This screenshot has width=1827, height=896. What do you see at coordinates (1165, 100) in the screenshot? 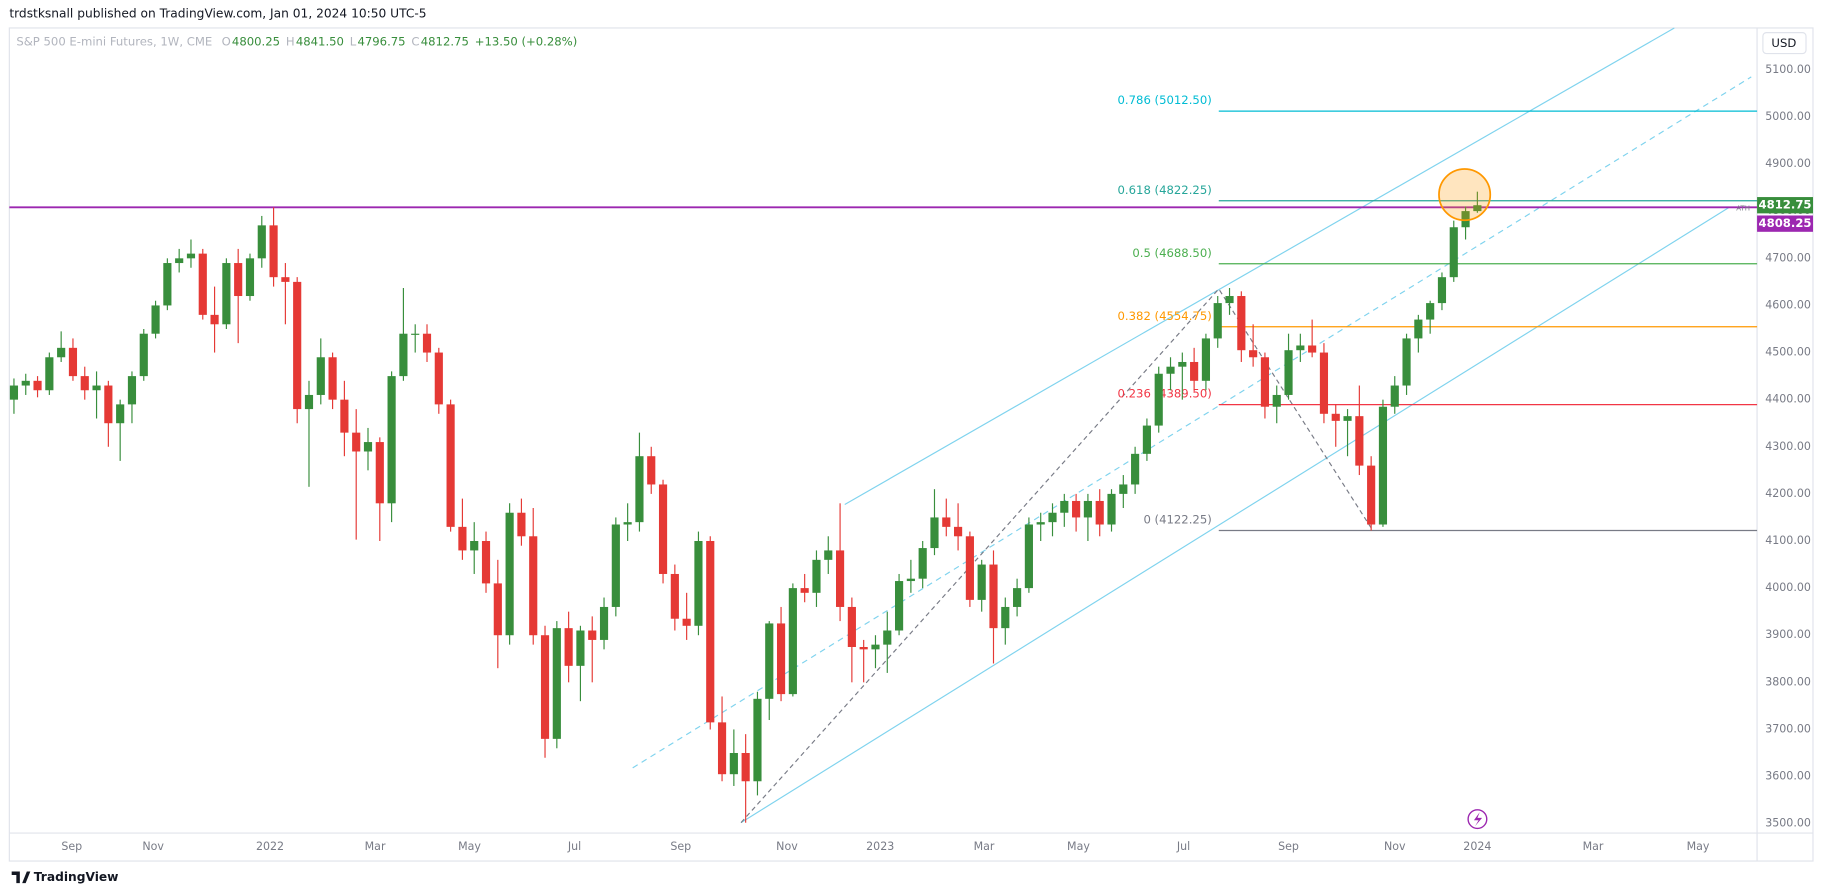
I see `fib-label: 0.786 (5012.50)` at bounding box center [1165, 100].